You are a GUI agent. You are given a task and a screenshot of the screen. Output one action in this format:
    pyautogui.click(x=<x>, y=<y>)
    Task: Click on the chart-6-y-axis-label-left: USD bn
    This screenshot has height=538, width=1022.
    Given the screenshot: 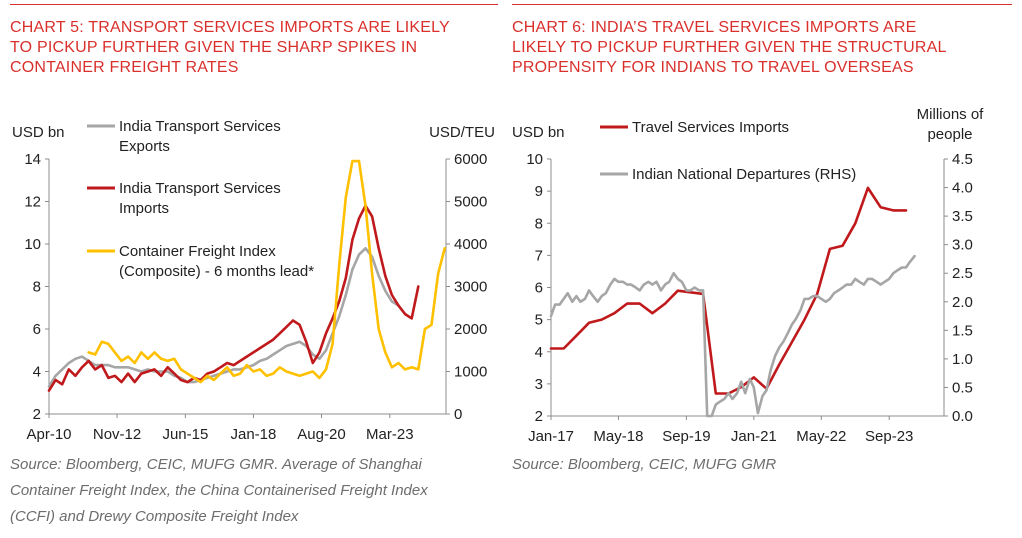 What is the action you would take?
    pyautogui.click(x=538, y=132)
    